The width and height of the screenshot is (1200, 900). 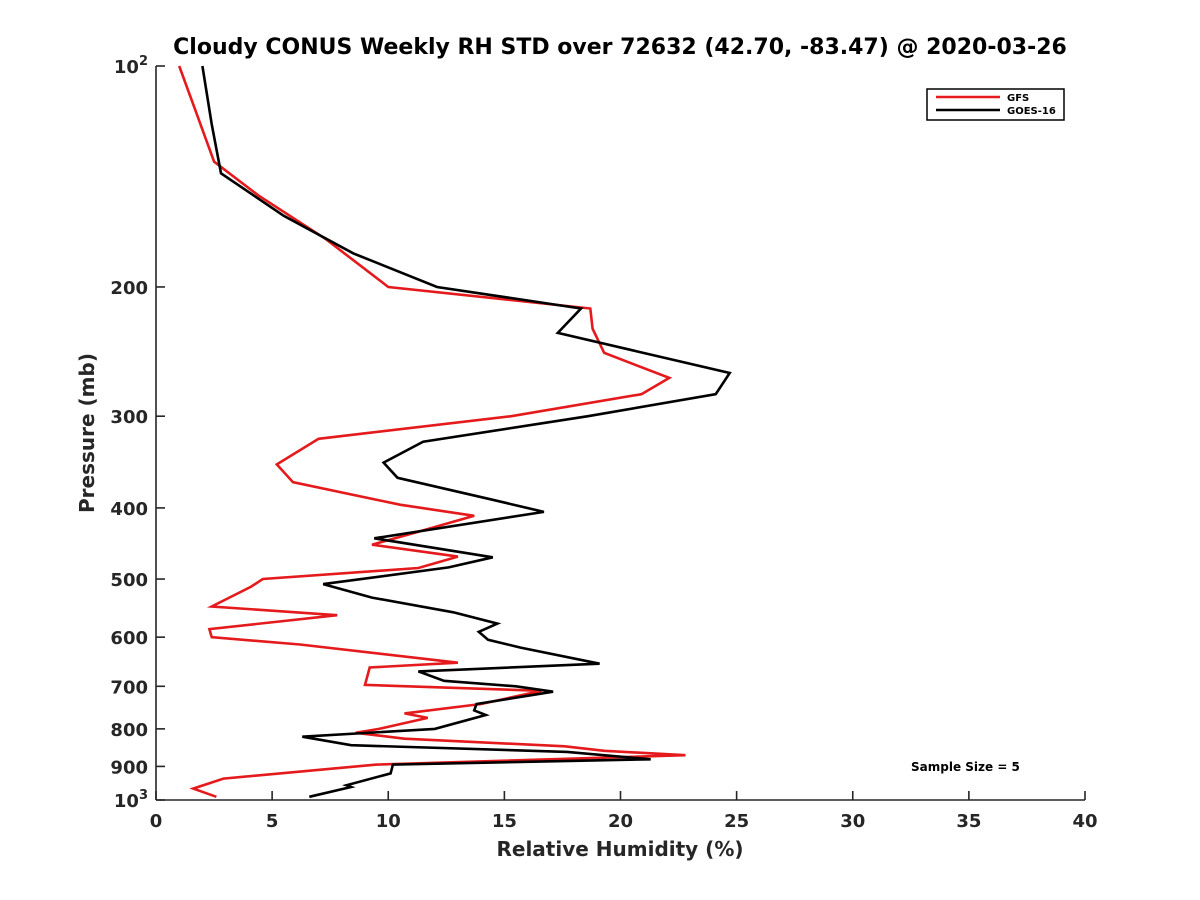 What do you see at coordinates (968, 821) in the screenshot?
I see `x-tick-label: 35` at bounding box center [968, 821].